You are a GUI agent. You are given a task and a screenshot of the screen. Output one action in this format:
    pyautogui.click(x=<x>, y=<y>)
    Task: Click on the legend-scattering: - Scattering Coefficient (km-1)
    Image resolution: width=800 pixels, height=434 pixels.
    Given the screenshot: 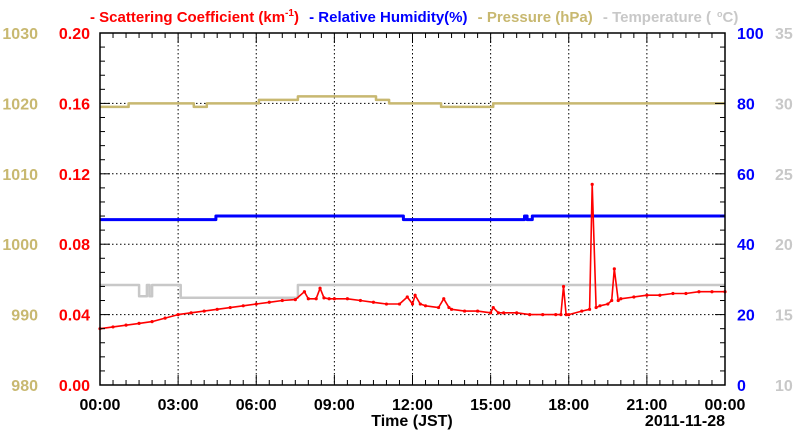 What is the action you would take?
    pyautogui.click(x=194, y=17)
    